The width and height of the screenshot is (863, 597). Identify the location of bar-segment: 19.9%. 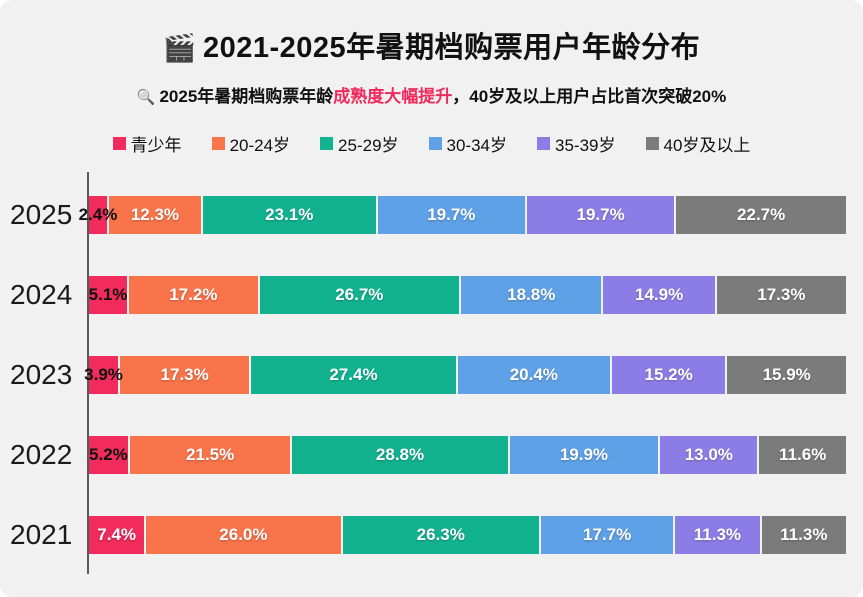
(584, 455).